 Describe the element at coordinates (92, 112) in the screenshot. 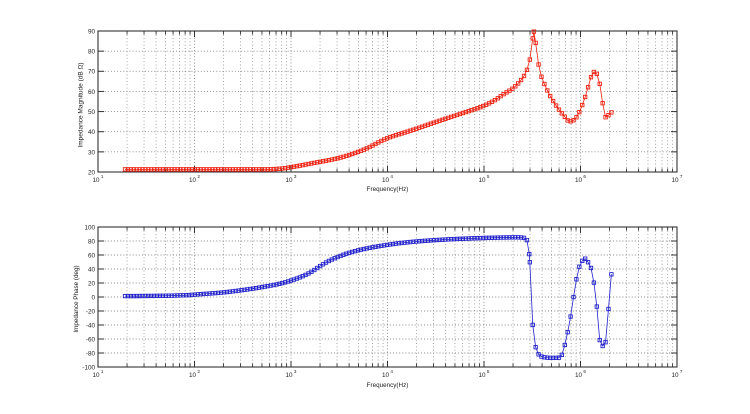

I see `svg-text: 50` at that location.